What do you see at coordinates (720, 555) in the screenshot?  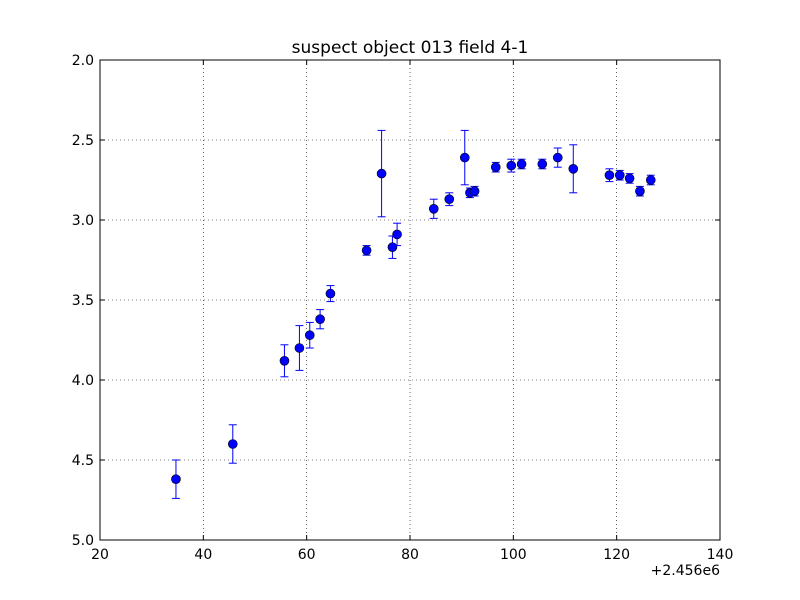 I see `x-tick-label: 140` at bounding box center [720, 555].